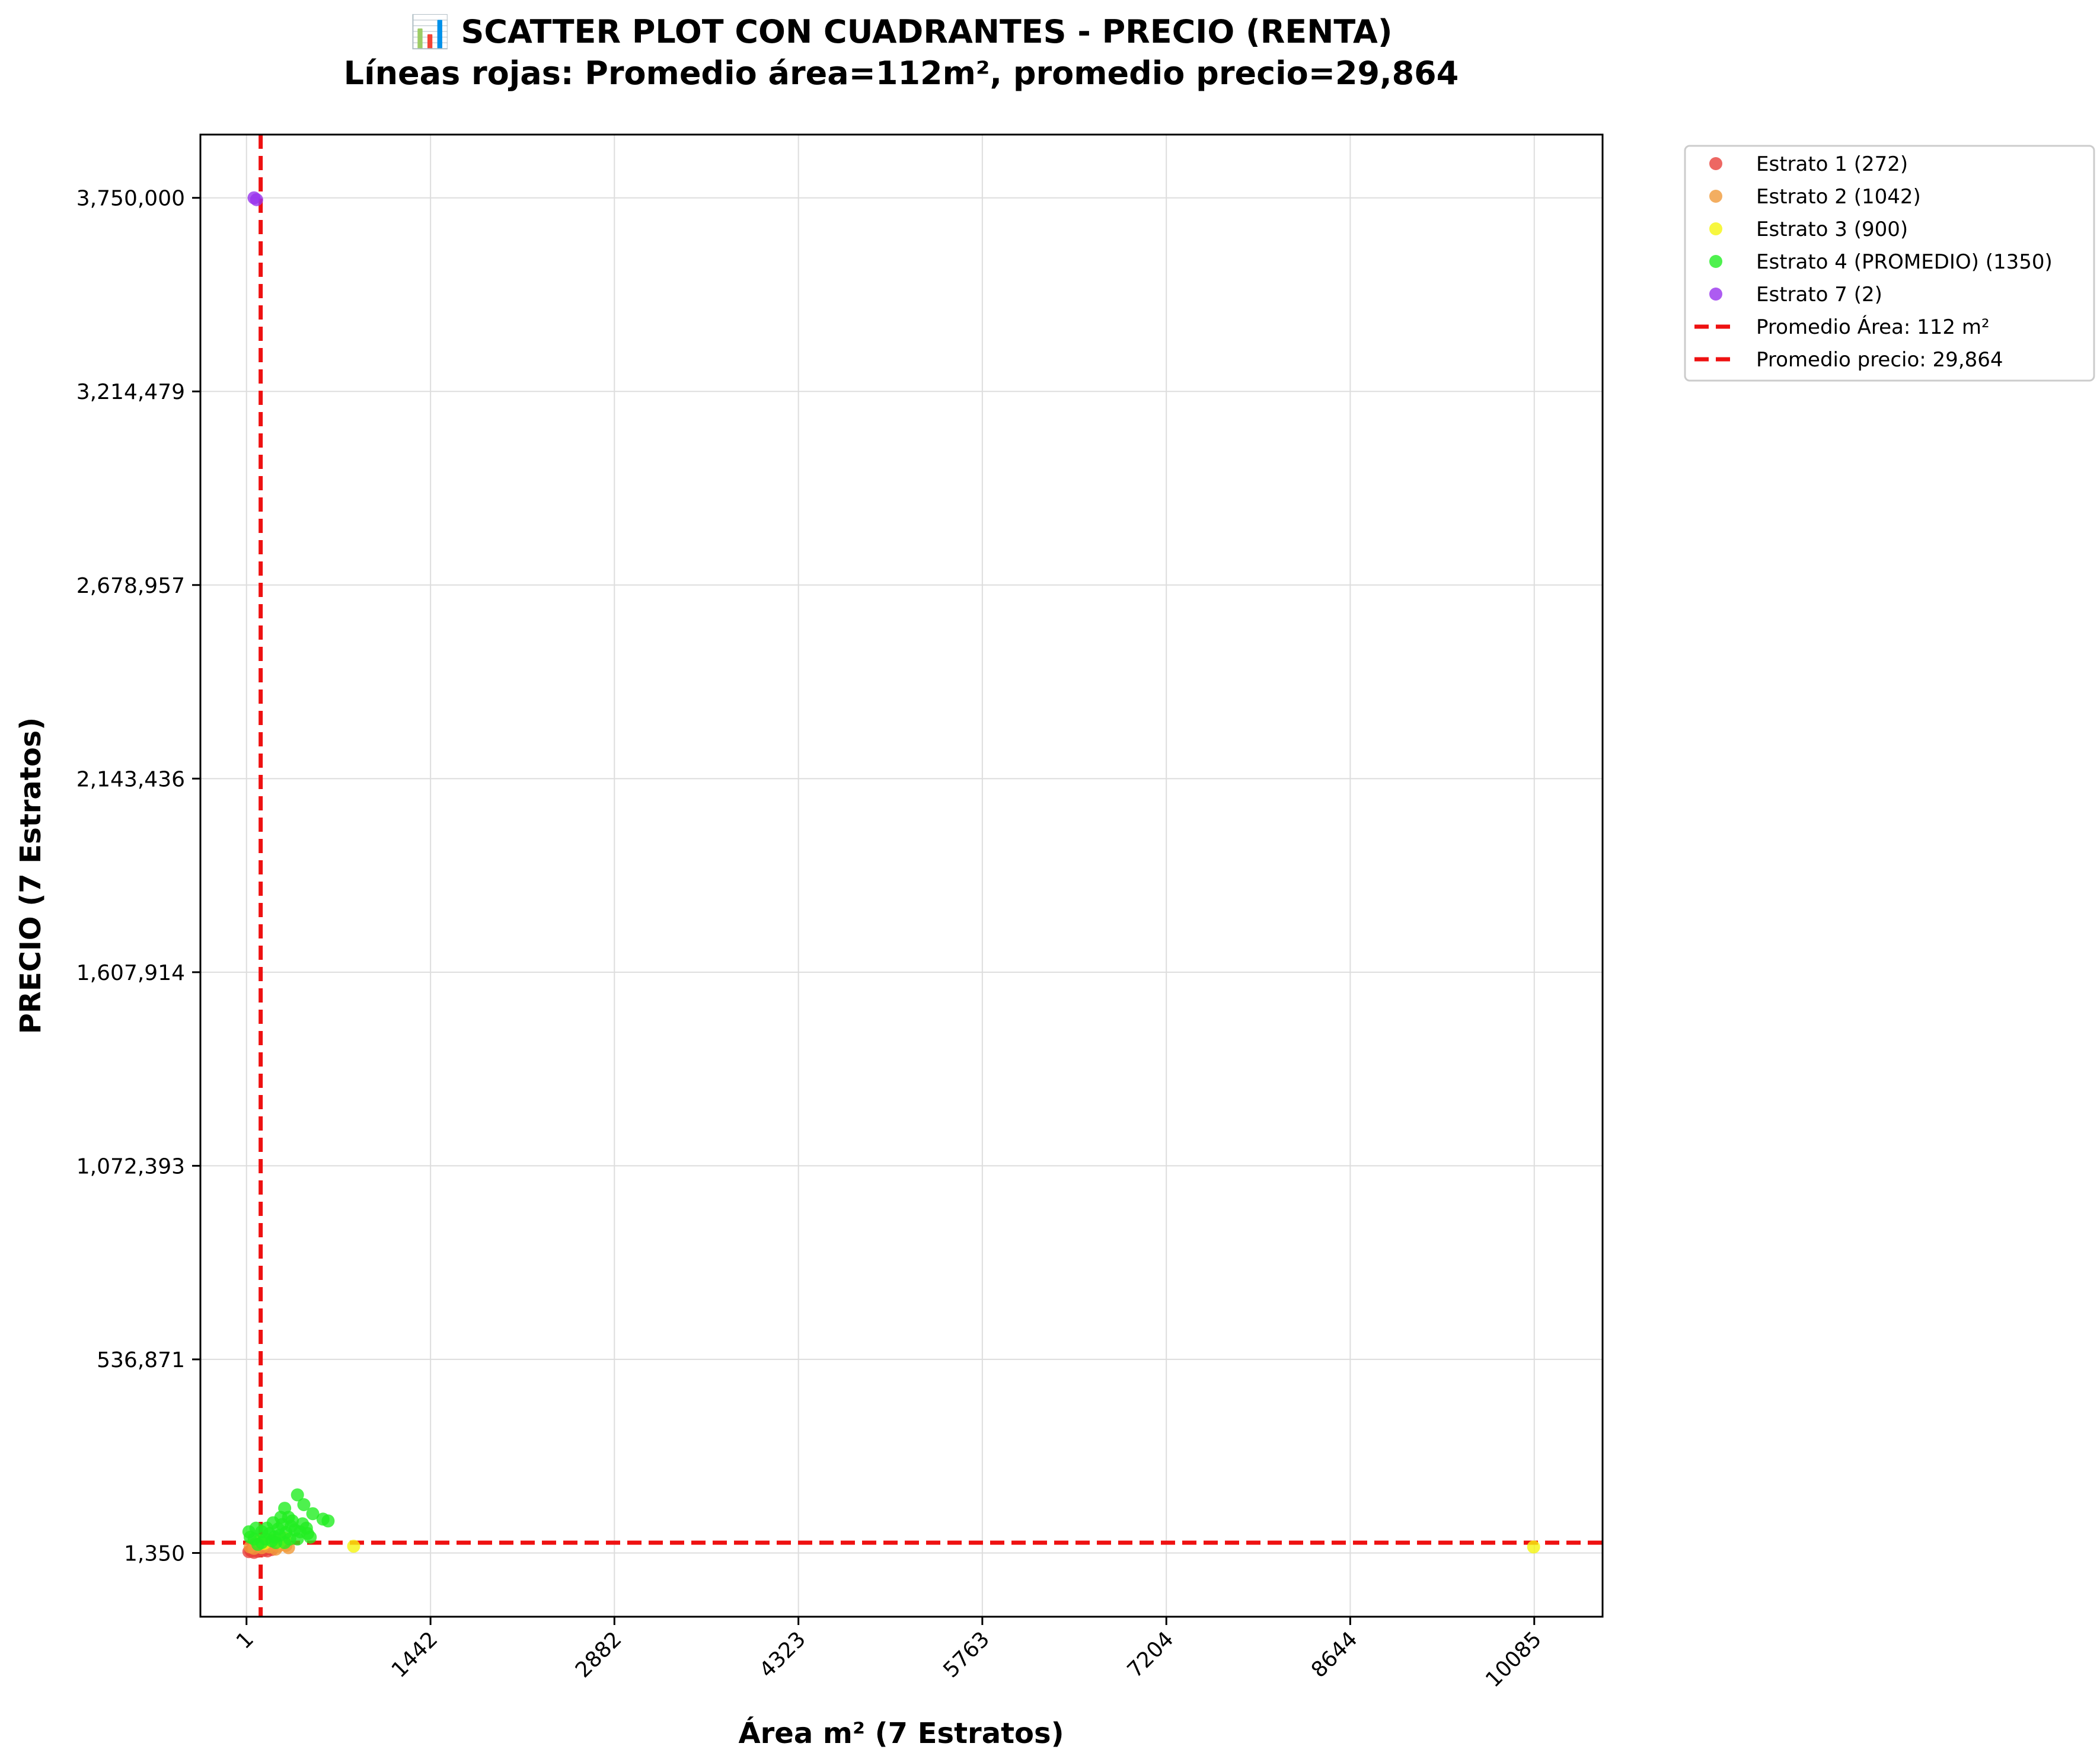  What do you see at coordinates (1334, 1655) in the screenshot?
I see `x-tick-label: 8644` at bounding box center [1334, 1655].